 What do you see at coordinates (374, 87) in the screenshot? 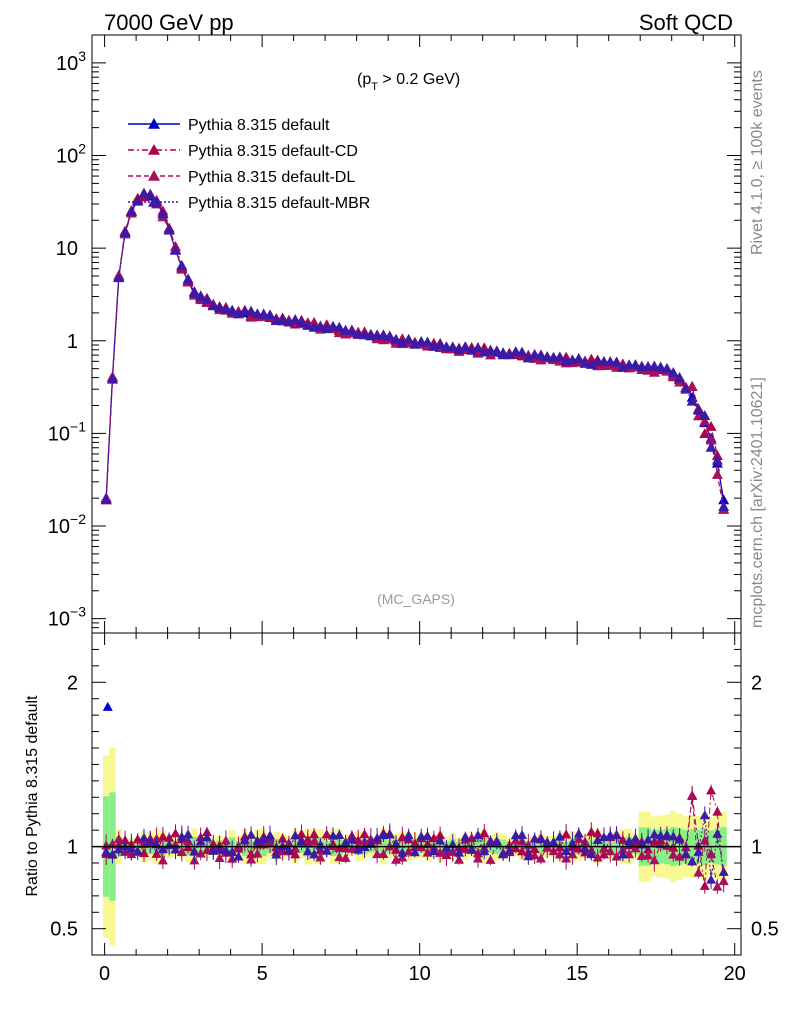
I see `cut-label-sub: T` at bounding box center [374, 87].